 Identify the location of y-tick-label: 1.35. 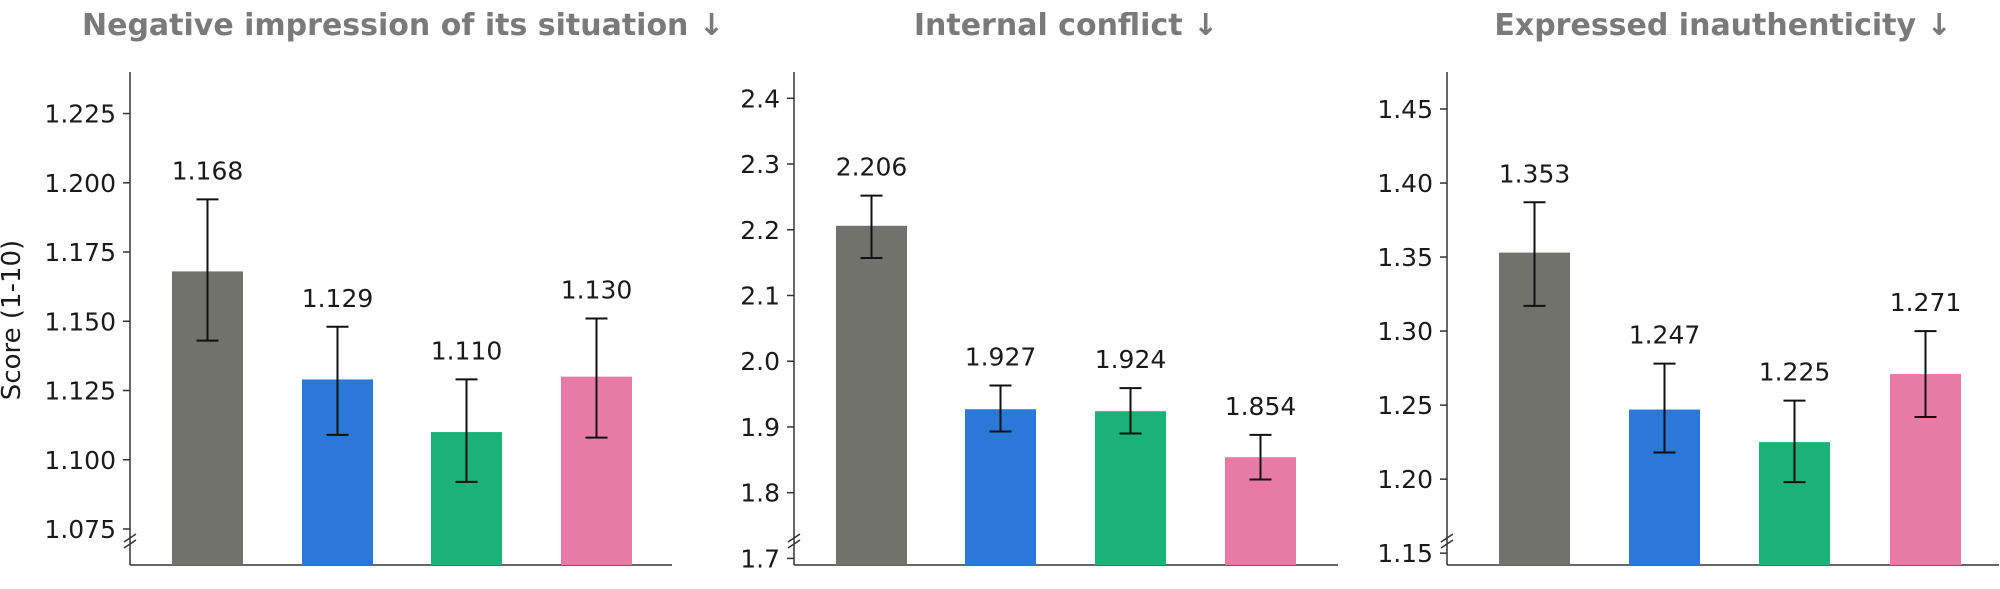
(1405, 257).